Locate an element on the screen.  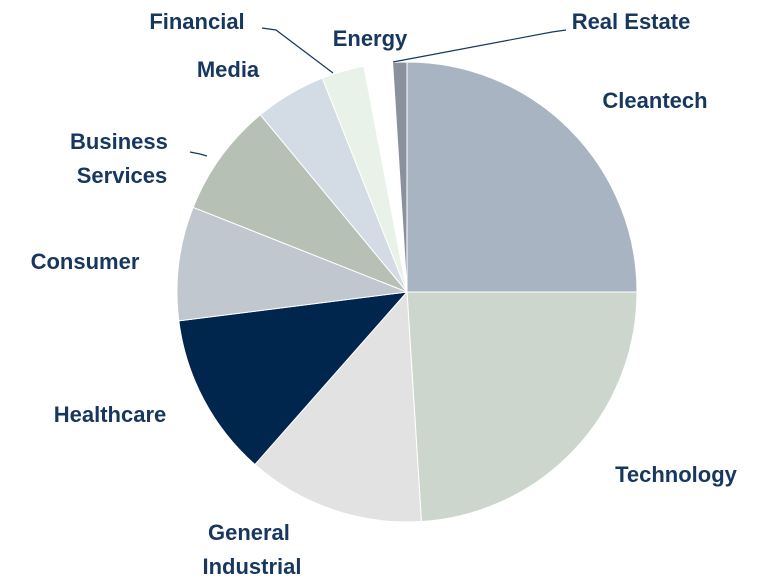
slice-label: Financial is located at coordinates (196, 21).